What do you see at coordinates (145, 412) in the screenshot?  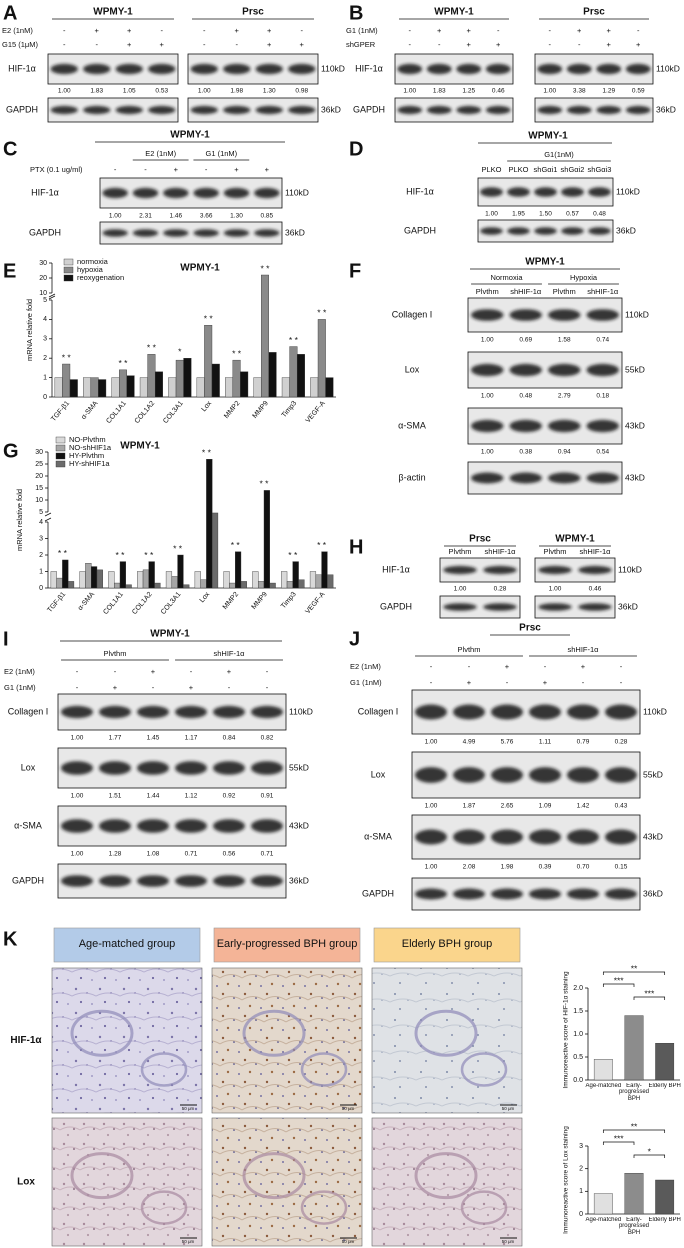 I see `x-tick-label: COL1A2` at bounding box center [145, 412].